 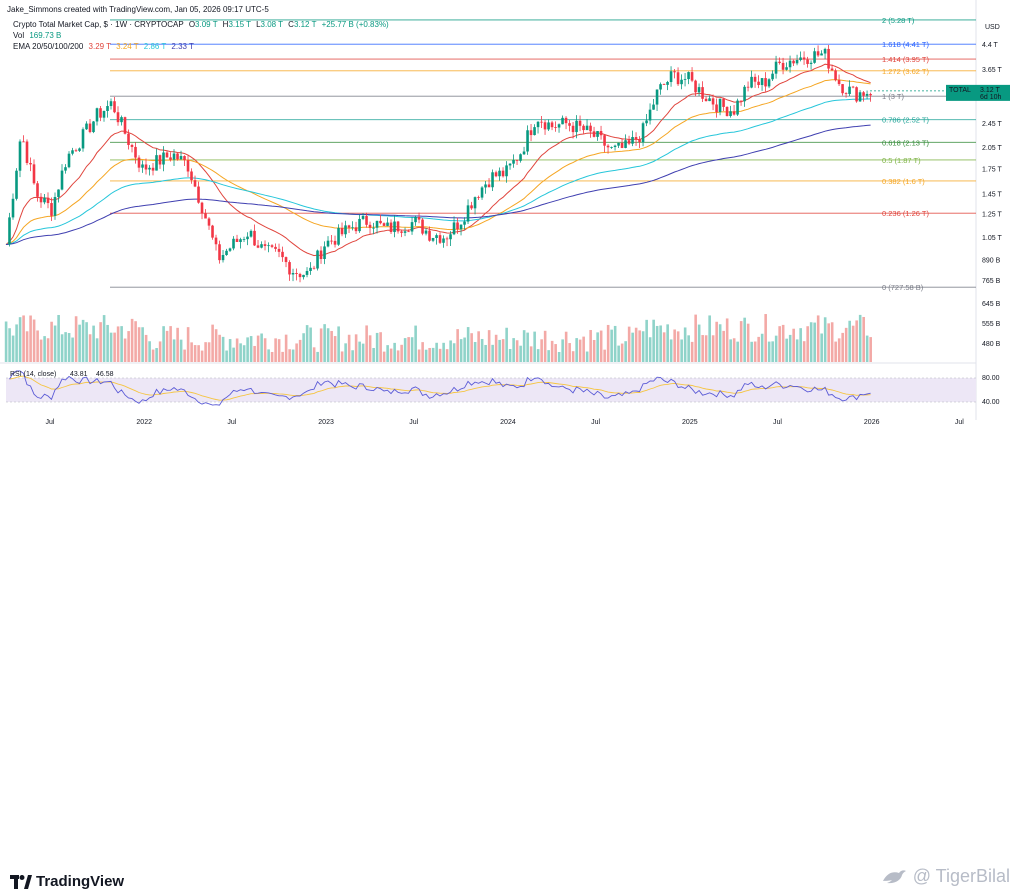 What do you see at coordinates (67, 881) in the screenshot?
I see `tradingview-logo: TradingView` at bounding box center [67, 881].